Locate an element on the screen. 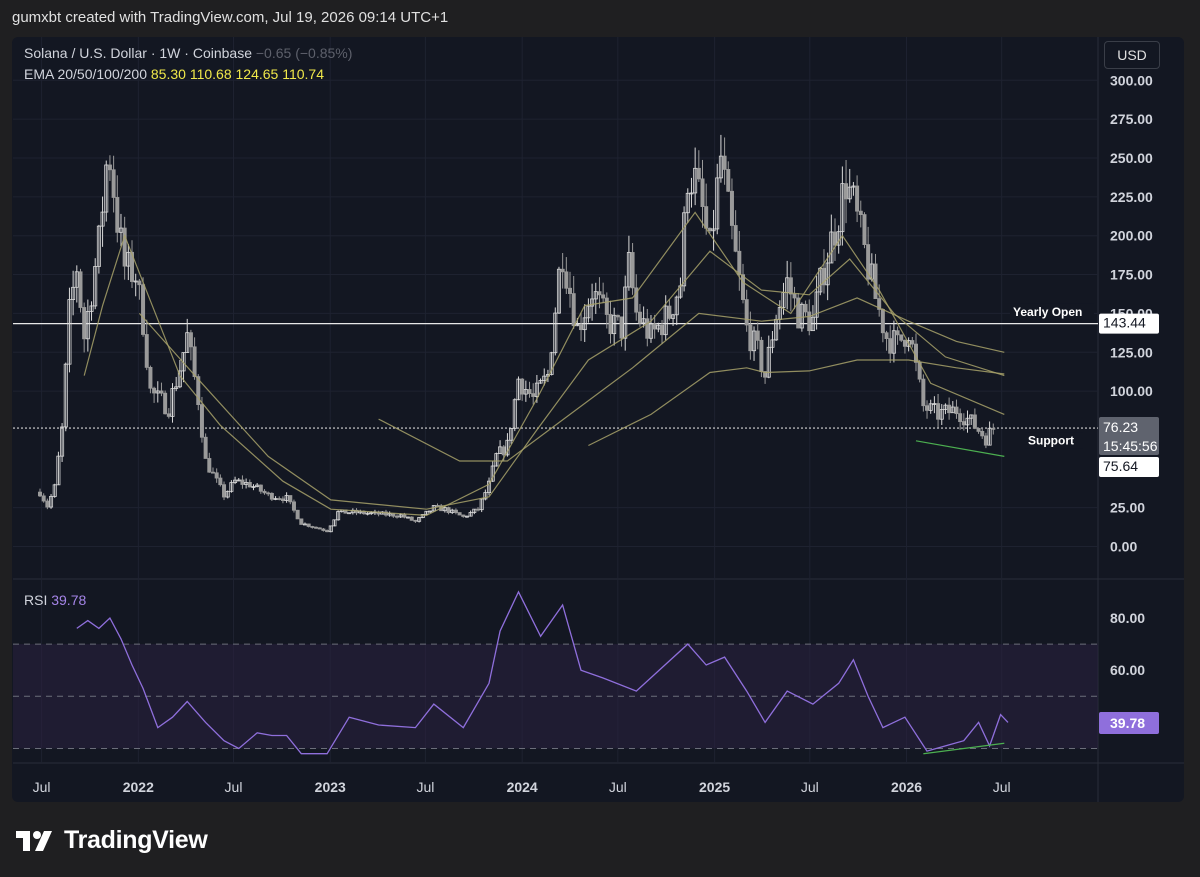 The width and height of the screenshot is (1200, 877). last-price-label-bg is located at coordinates (1129, 436).